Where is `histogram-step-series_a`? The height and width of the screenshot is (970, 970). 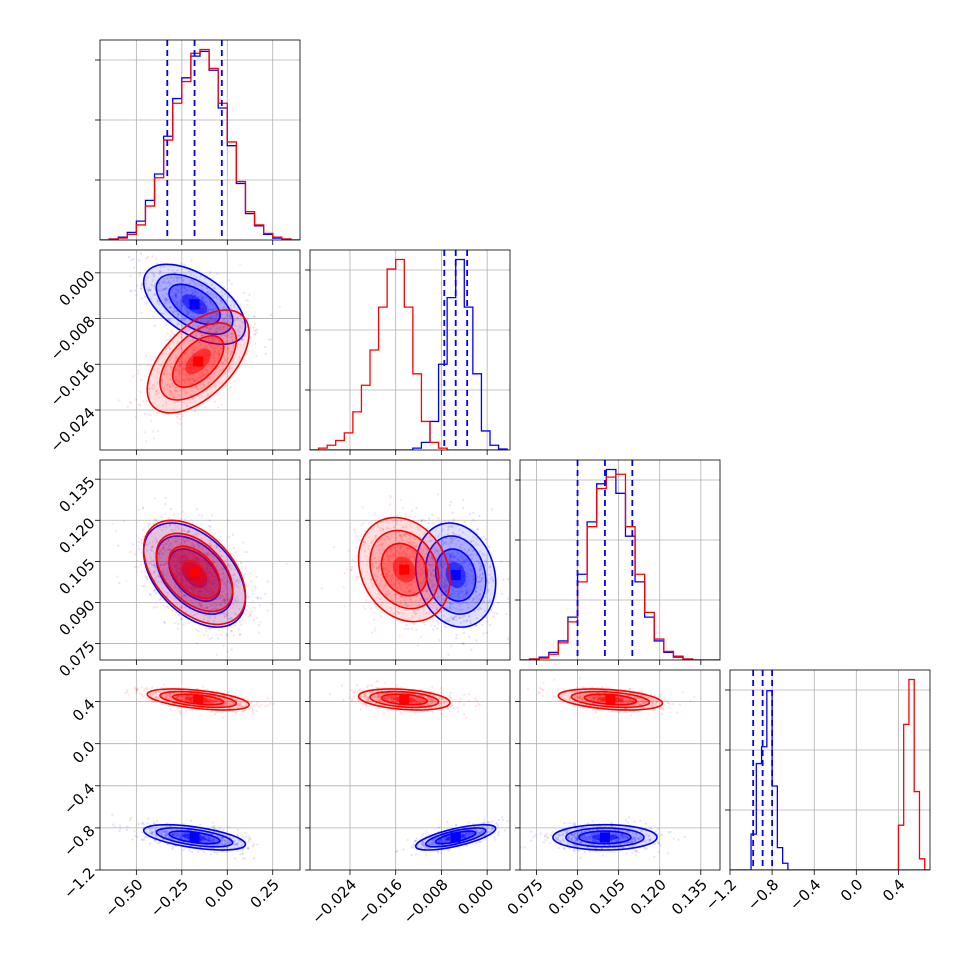
histogram-step-series_a is located at coordinates (409, 354).